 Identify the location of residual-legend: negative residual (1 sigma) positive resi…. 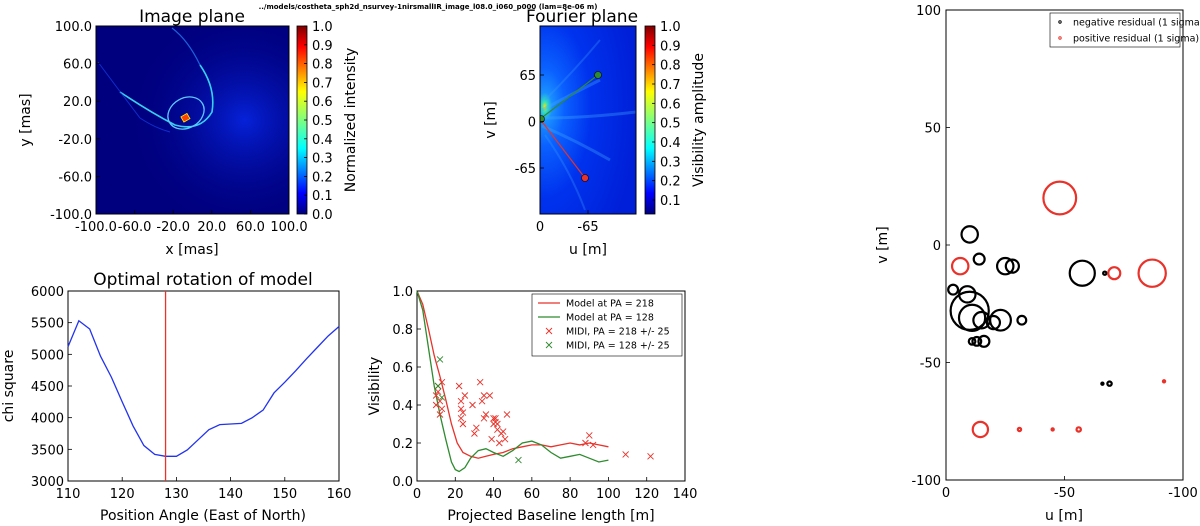
(1124, 30).